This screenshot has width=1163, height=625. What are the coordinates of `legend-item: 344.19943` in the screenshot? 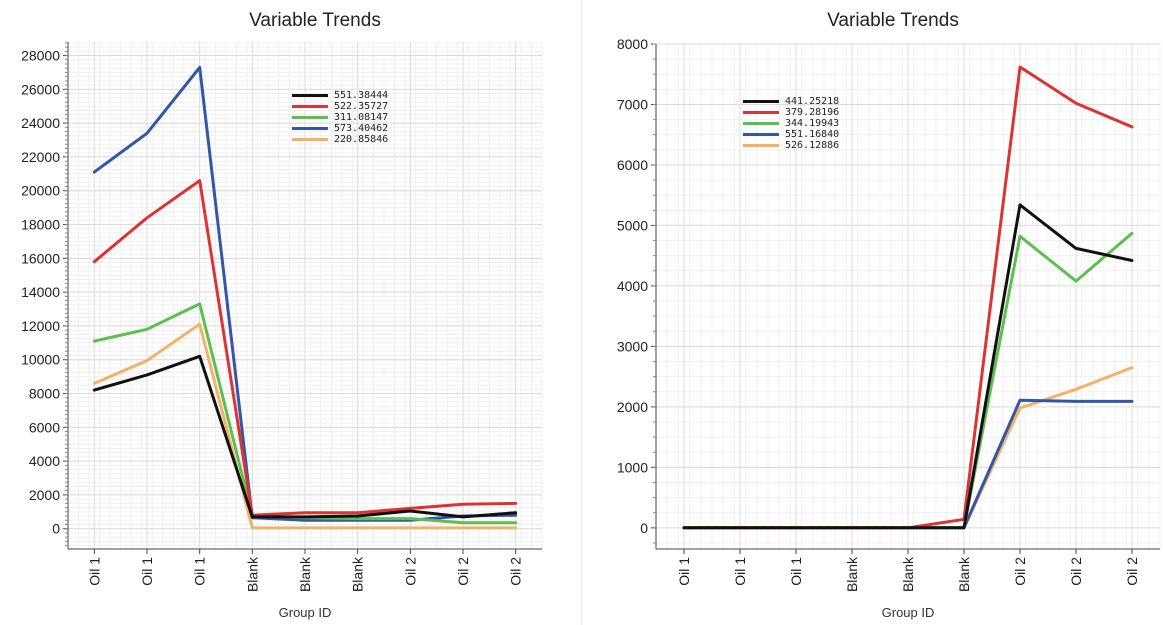 It's located at (791, 123).